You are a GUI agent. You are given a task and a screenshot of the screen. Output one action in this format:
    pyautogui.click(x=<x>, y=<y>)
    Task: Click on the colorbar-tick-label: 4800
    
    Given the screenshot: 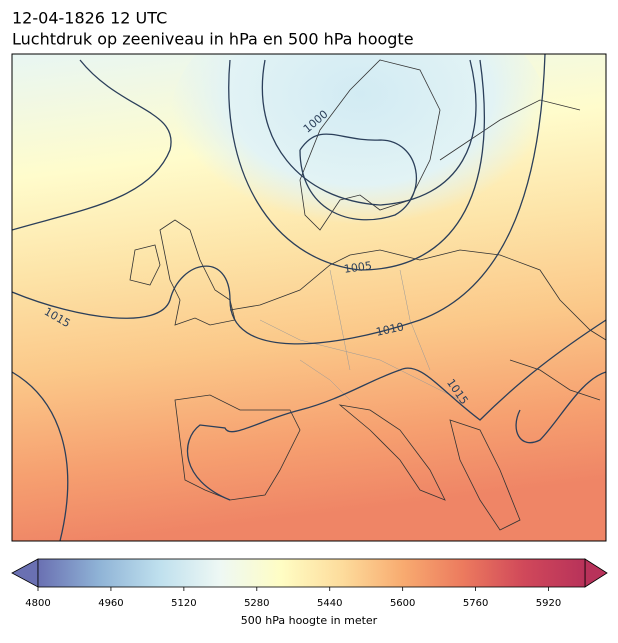 What is the action you would take?
    pyautogui.click(x=37, y=603)
    